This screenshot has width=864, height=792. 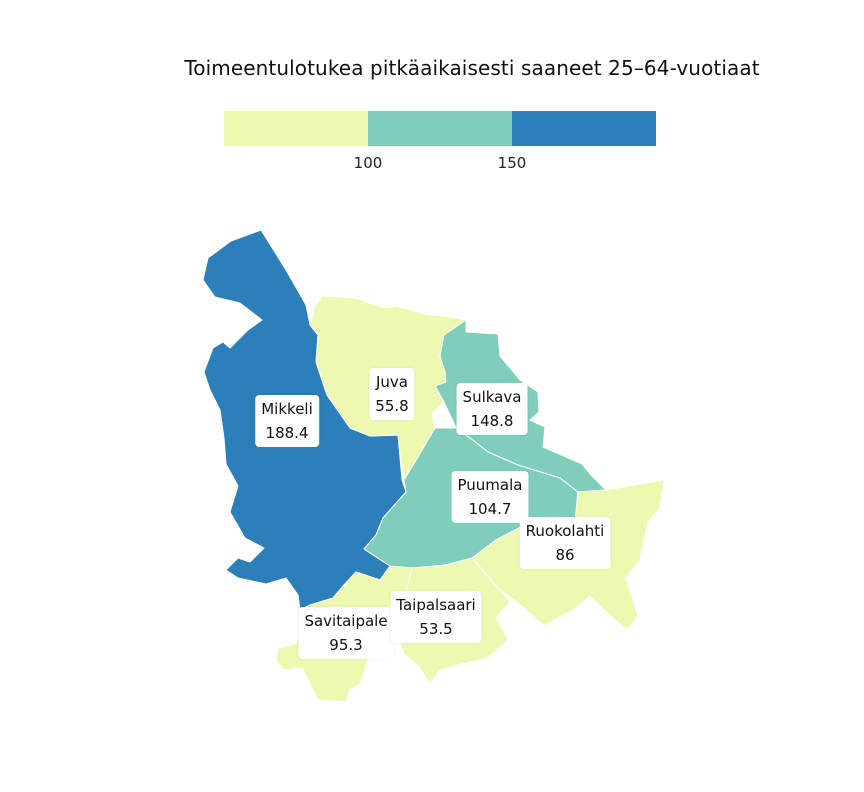 What do you see at coordinates (392, 406) in the screenshot?
I see `label-juva-value: 55.8` at bounding box center [392, 406].